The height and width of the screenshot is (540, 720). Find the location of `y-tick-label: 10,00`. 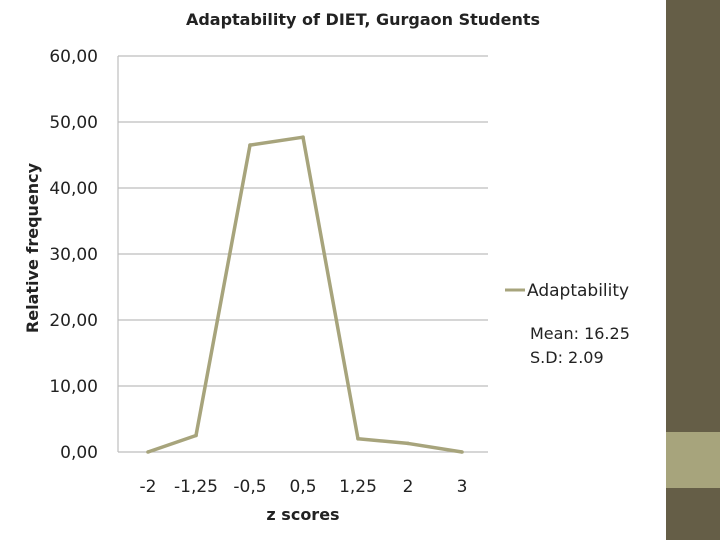

y-tick-label: 10,00 is located at coordinates (73, 387).